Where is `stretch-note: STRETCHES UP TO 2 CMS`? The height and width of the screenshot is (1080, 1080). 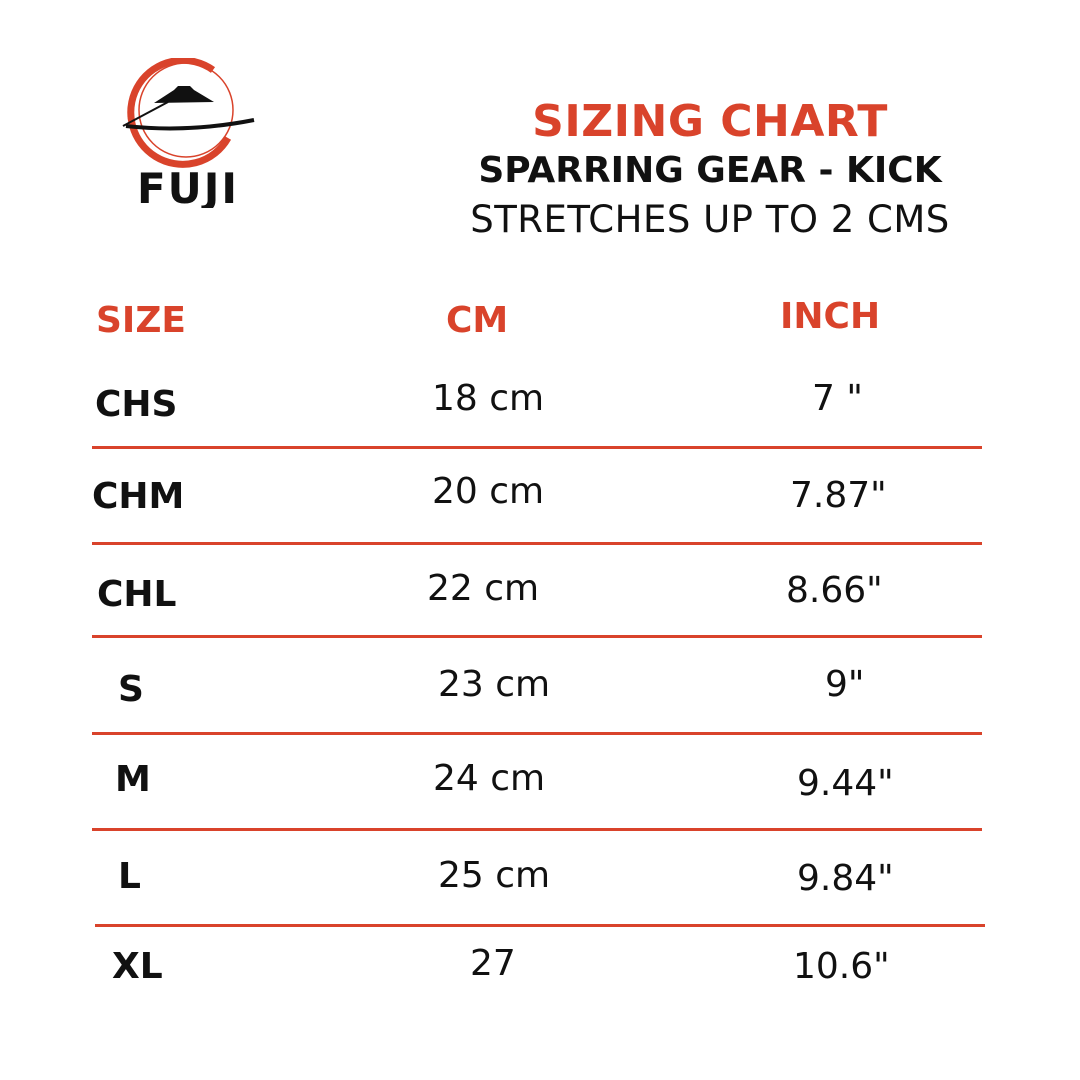
stretch-note: STRETCHES UP TO 2 CMS is located at coordinates (710, 219).